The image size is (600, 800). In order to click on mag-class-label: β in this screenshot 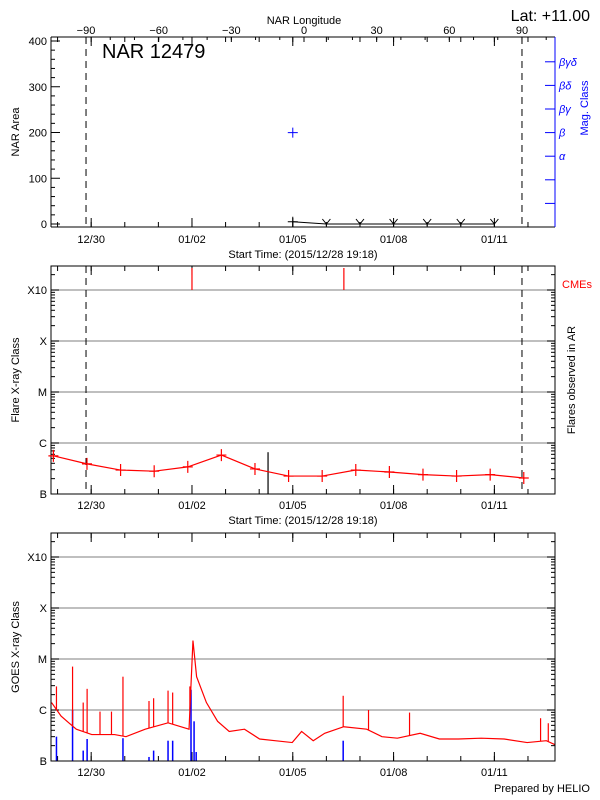, I will do `click(562, 134)`.